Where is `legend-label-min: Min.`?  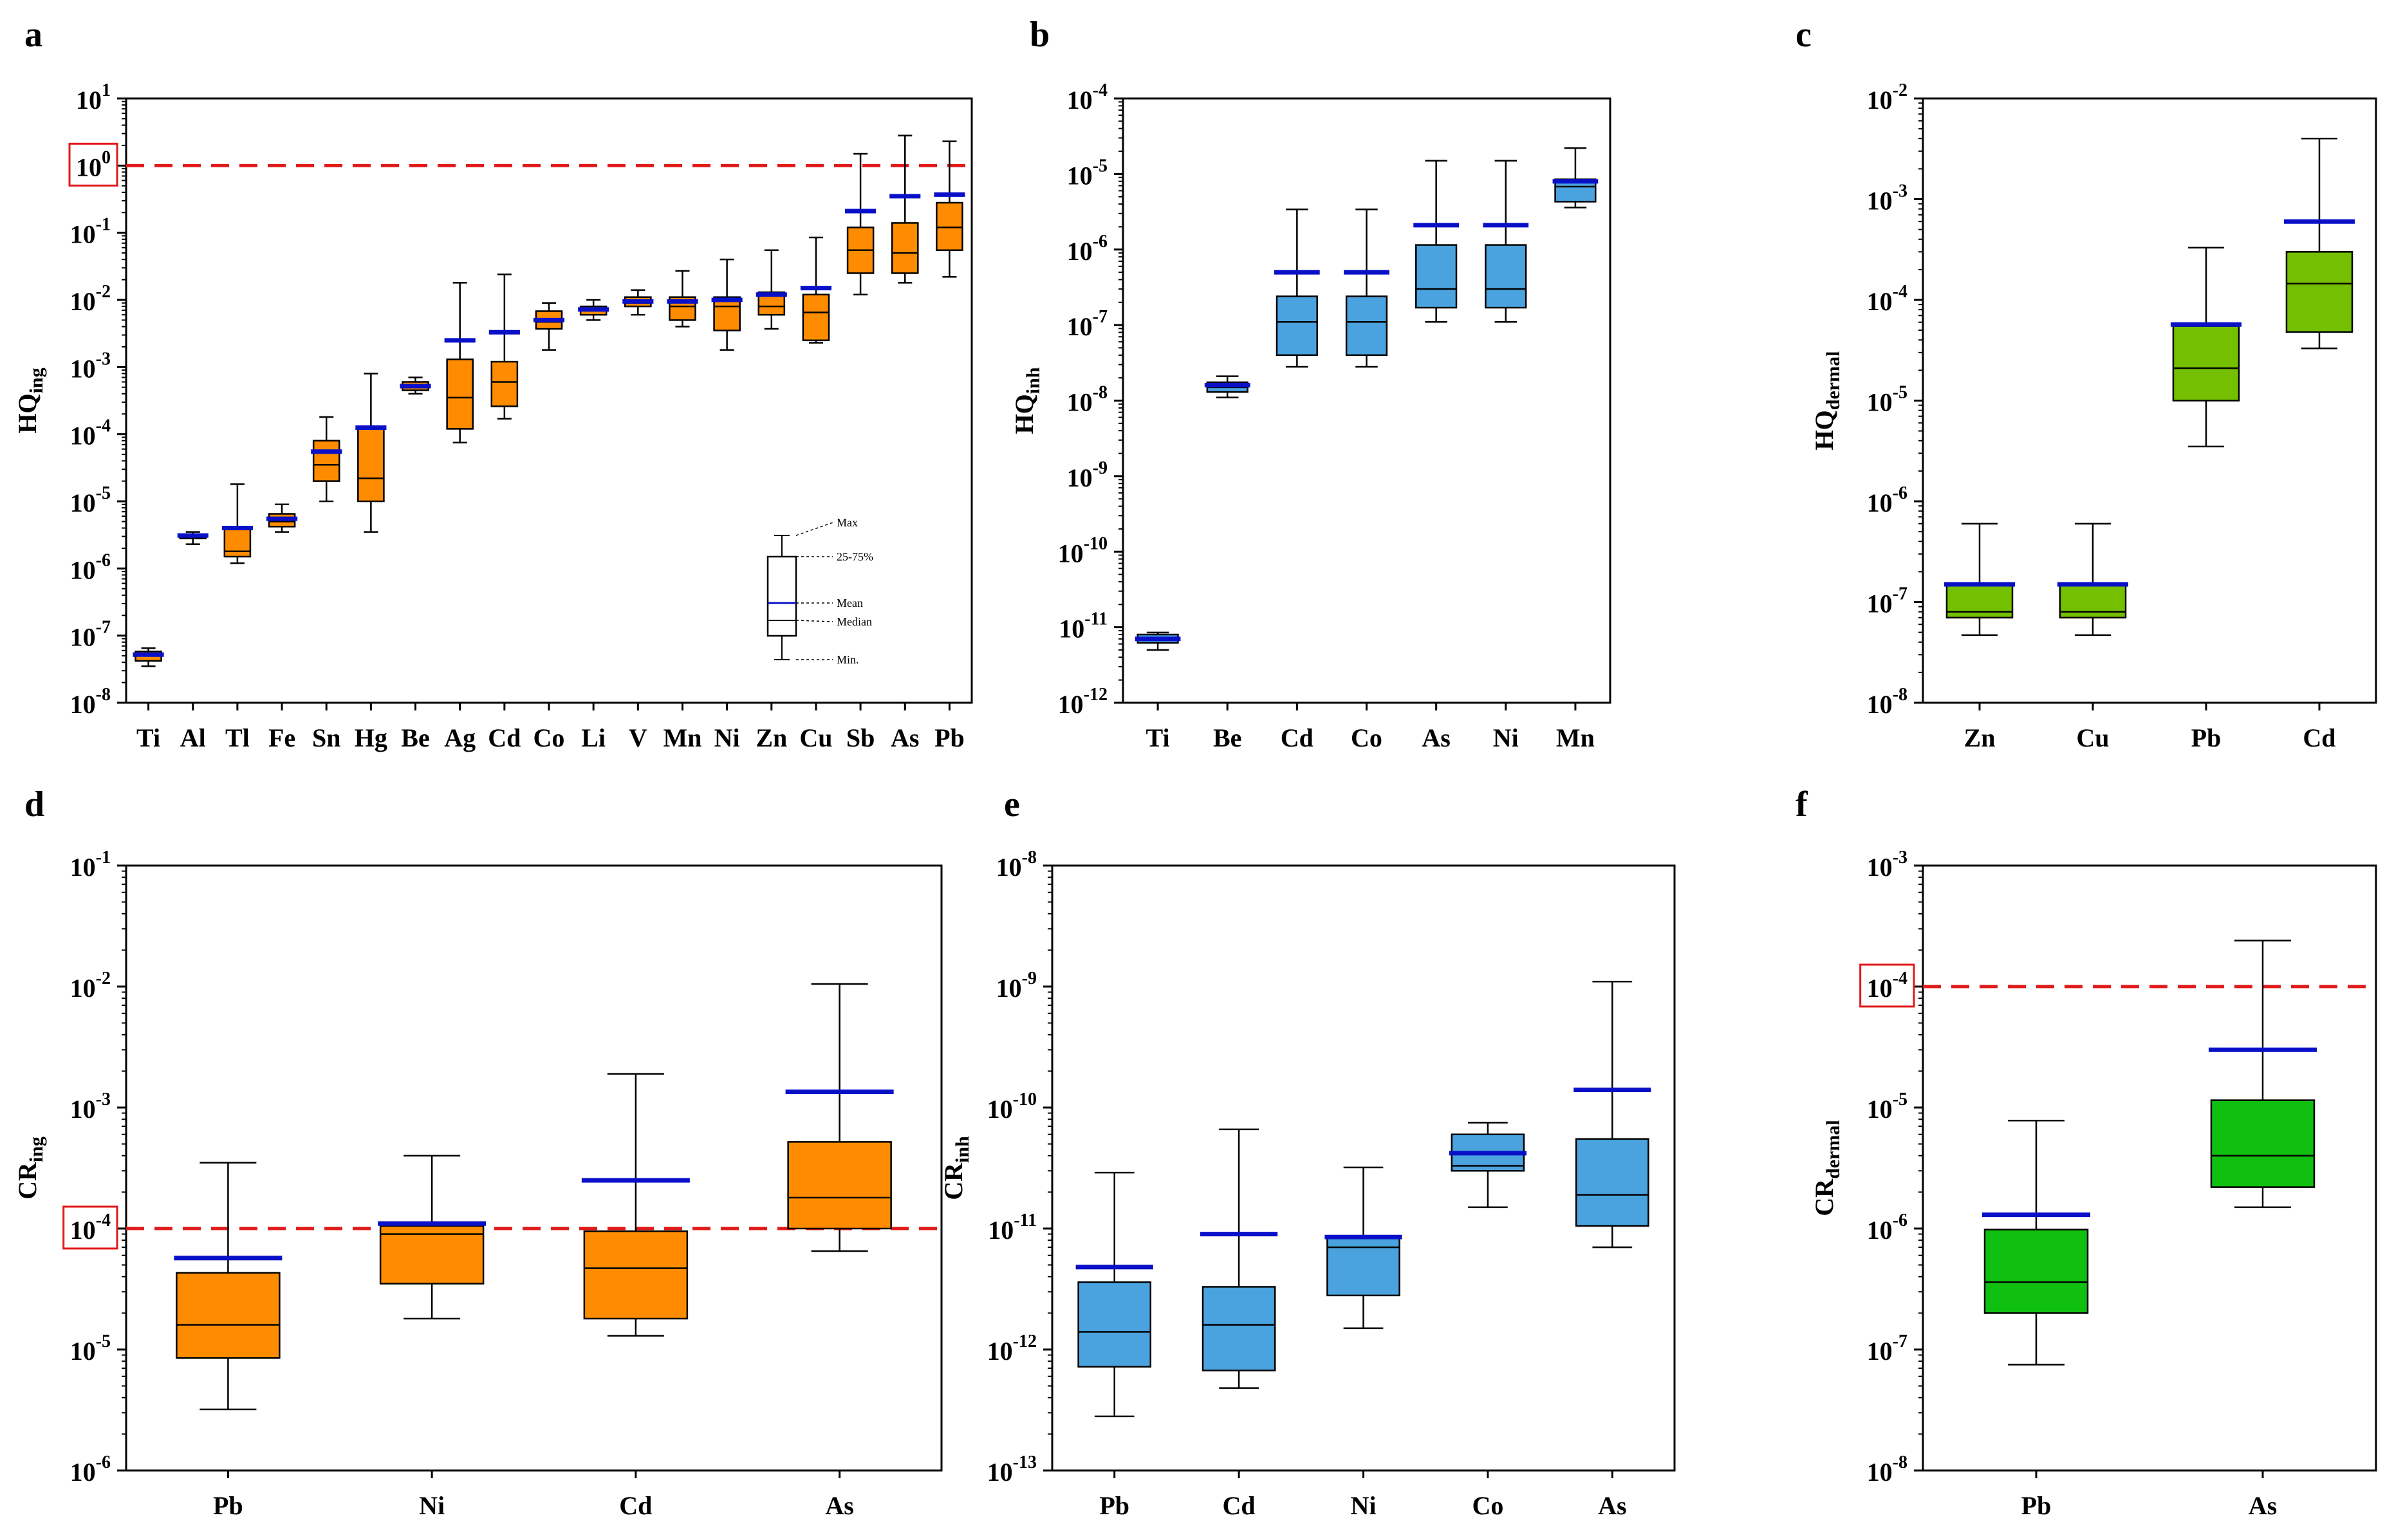
legend-label-min: Min. is located at coordinates (848, 659).